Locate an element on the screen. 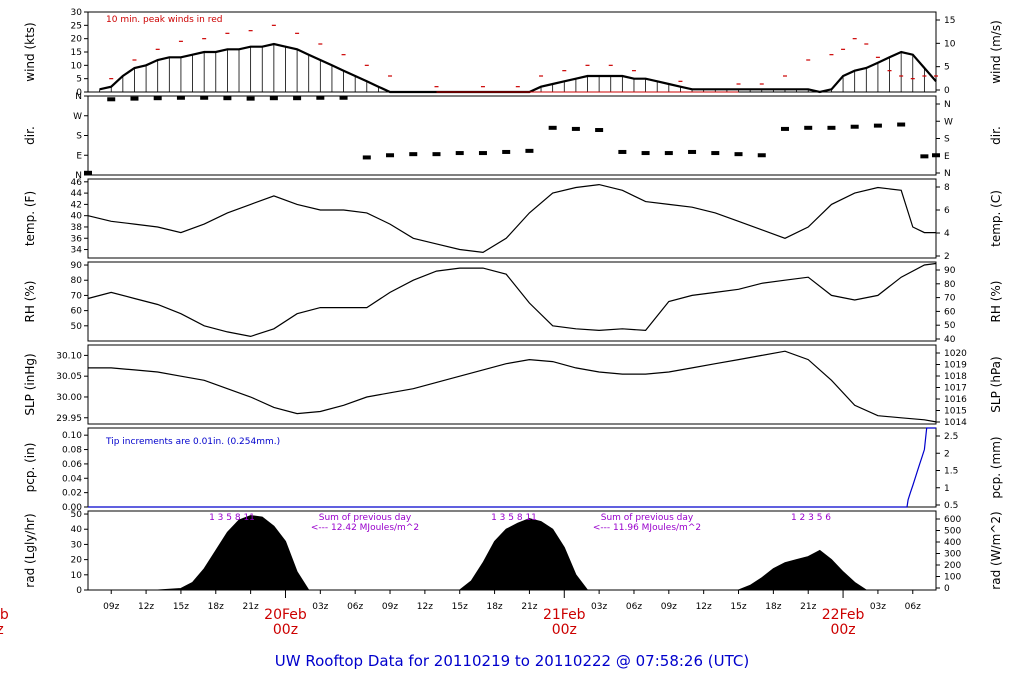  ylabel-right: rad (W/m^2) is located at coordinates (996, 550).